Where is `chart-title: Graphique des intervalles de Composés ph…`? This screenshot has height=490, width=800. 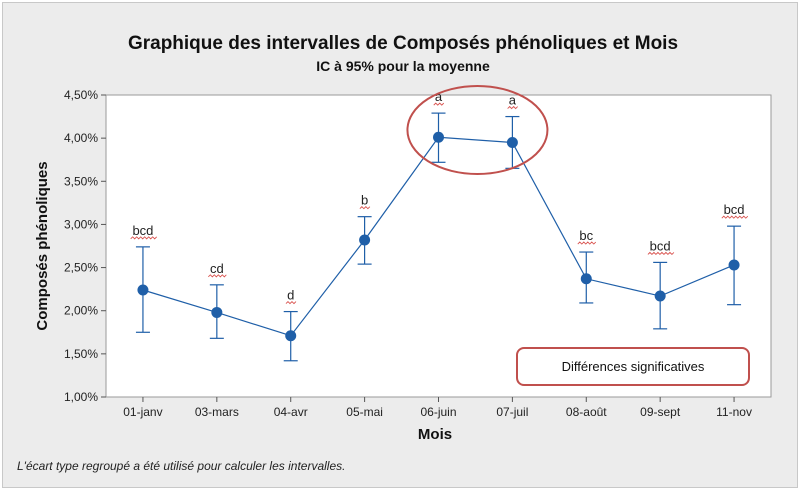 chart-title: Graphique des intervalles de Composés ph… is located at coordinates (403, 43).